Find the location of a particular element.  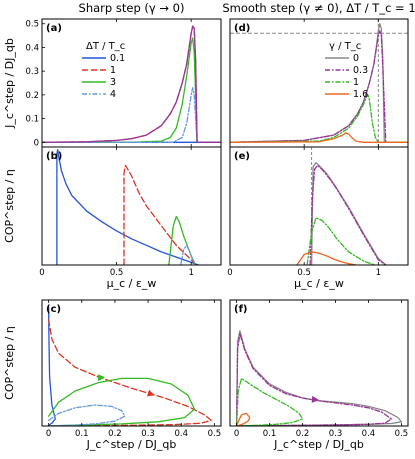

plot-area-b is located at coordinates (128, 206).